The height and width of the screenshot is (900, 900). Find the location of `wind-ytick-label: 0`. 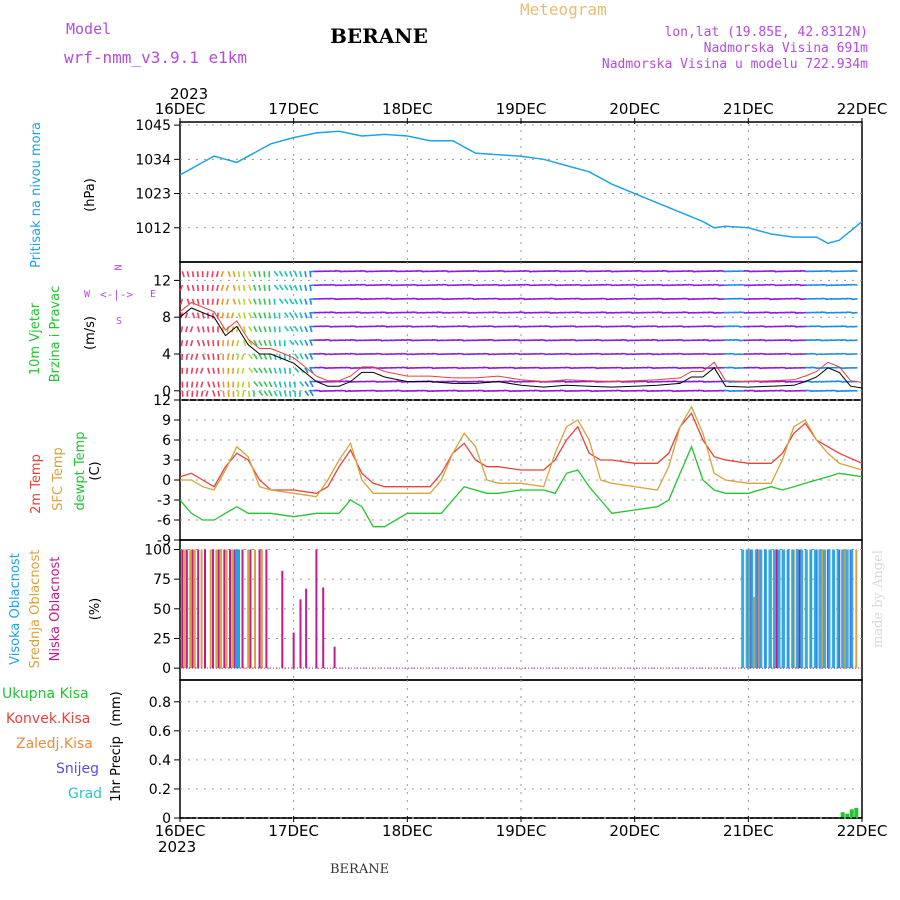

wind-ytick-label: 0 is located at coordinates (166, 392).